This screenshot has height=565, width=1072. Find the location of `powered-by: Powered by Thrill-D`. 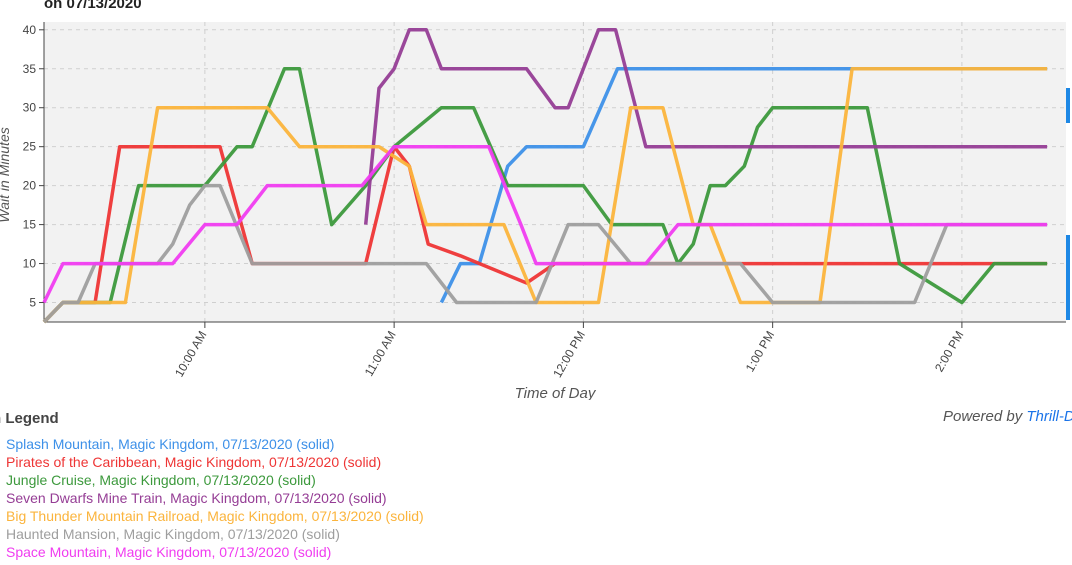

powered-by: Powered by Thrill-D is located at coordinates (1007, 416).